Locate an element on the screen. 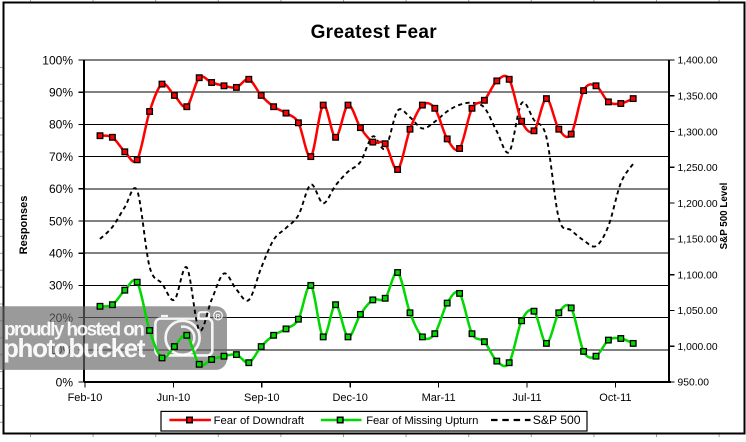 This screenshot has width=746, height=442. svg-text: 0% is located at coordinates (65, 382).